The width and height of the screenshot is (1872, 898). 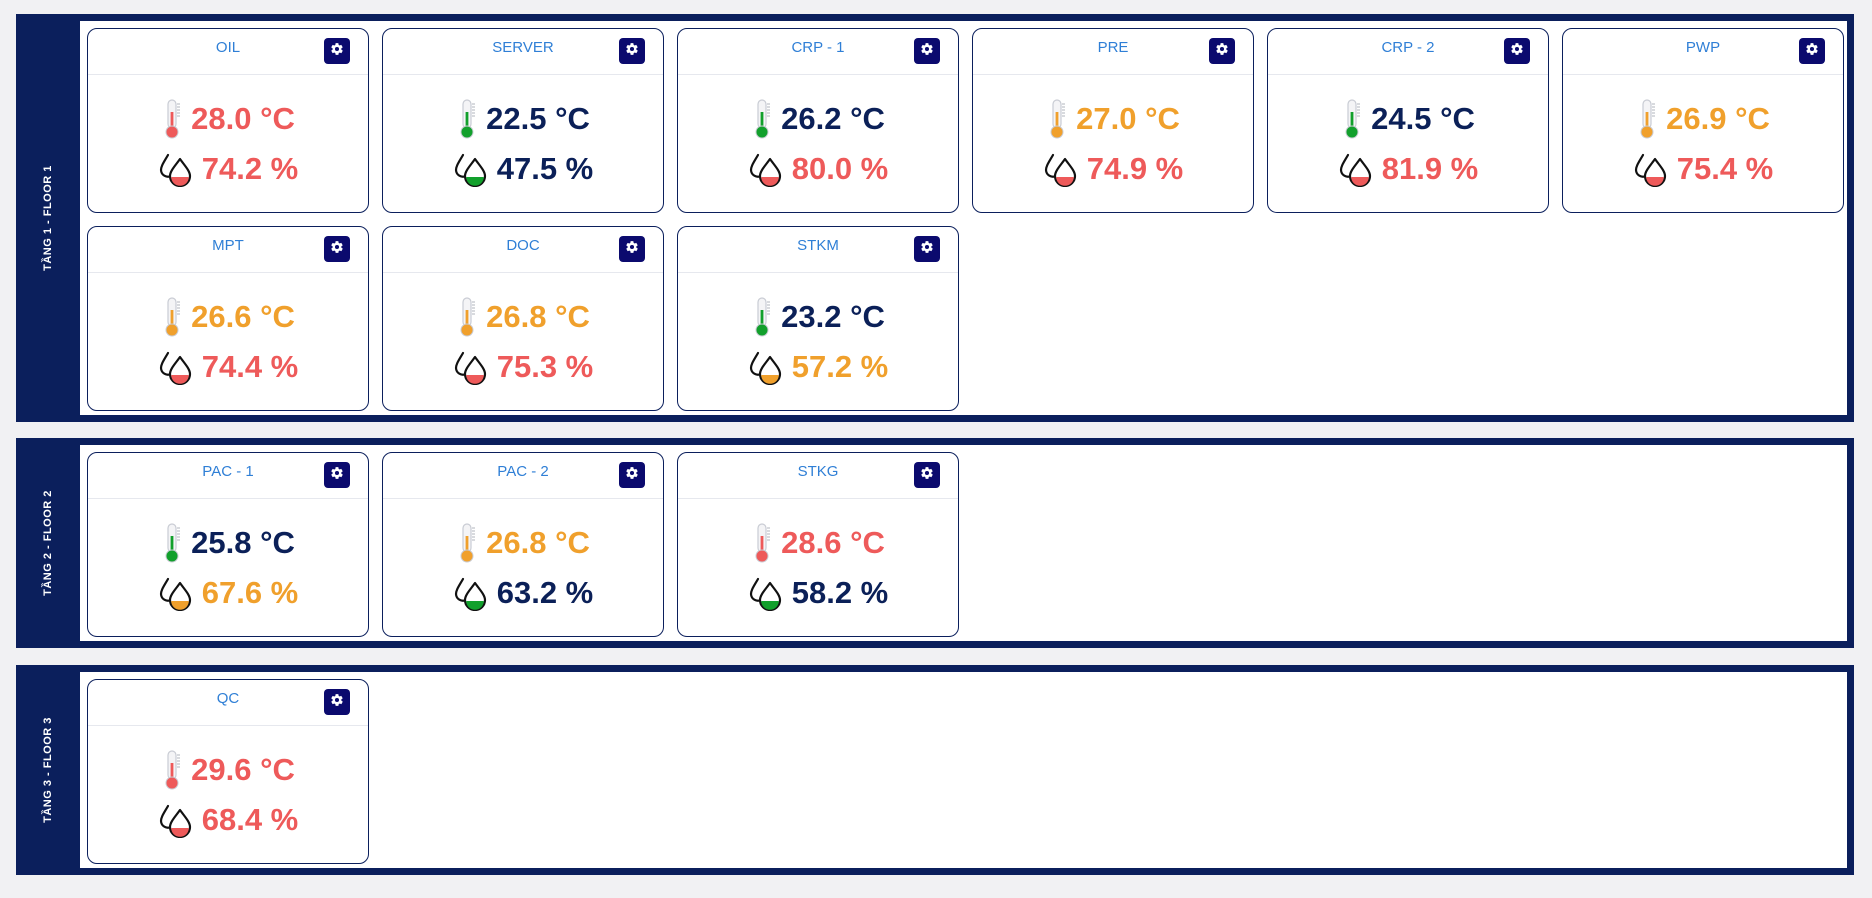 I want to click on card-header: CRP - 1, so click(x=818, y=52).